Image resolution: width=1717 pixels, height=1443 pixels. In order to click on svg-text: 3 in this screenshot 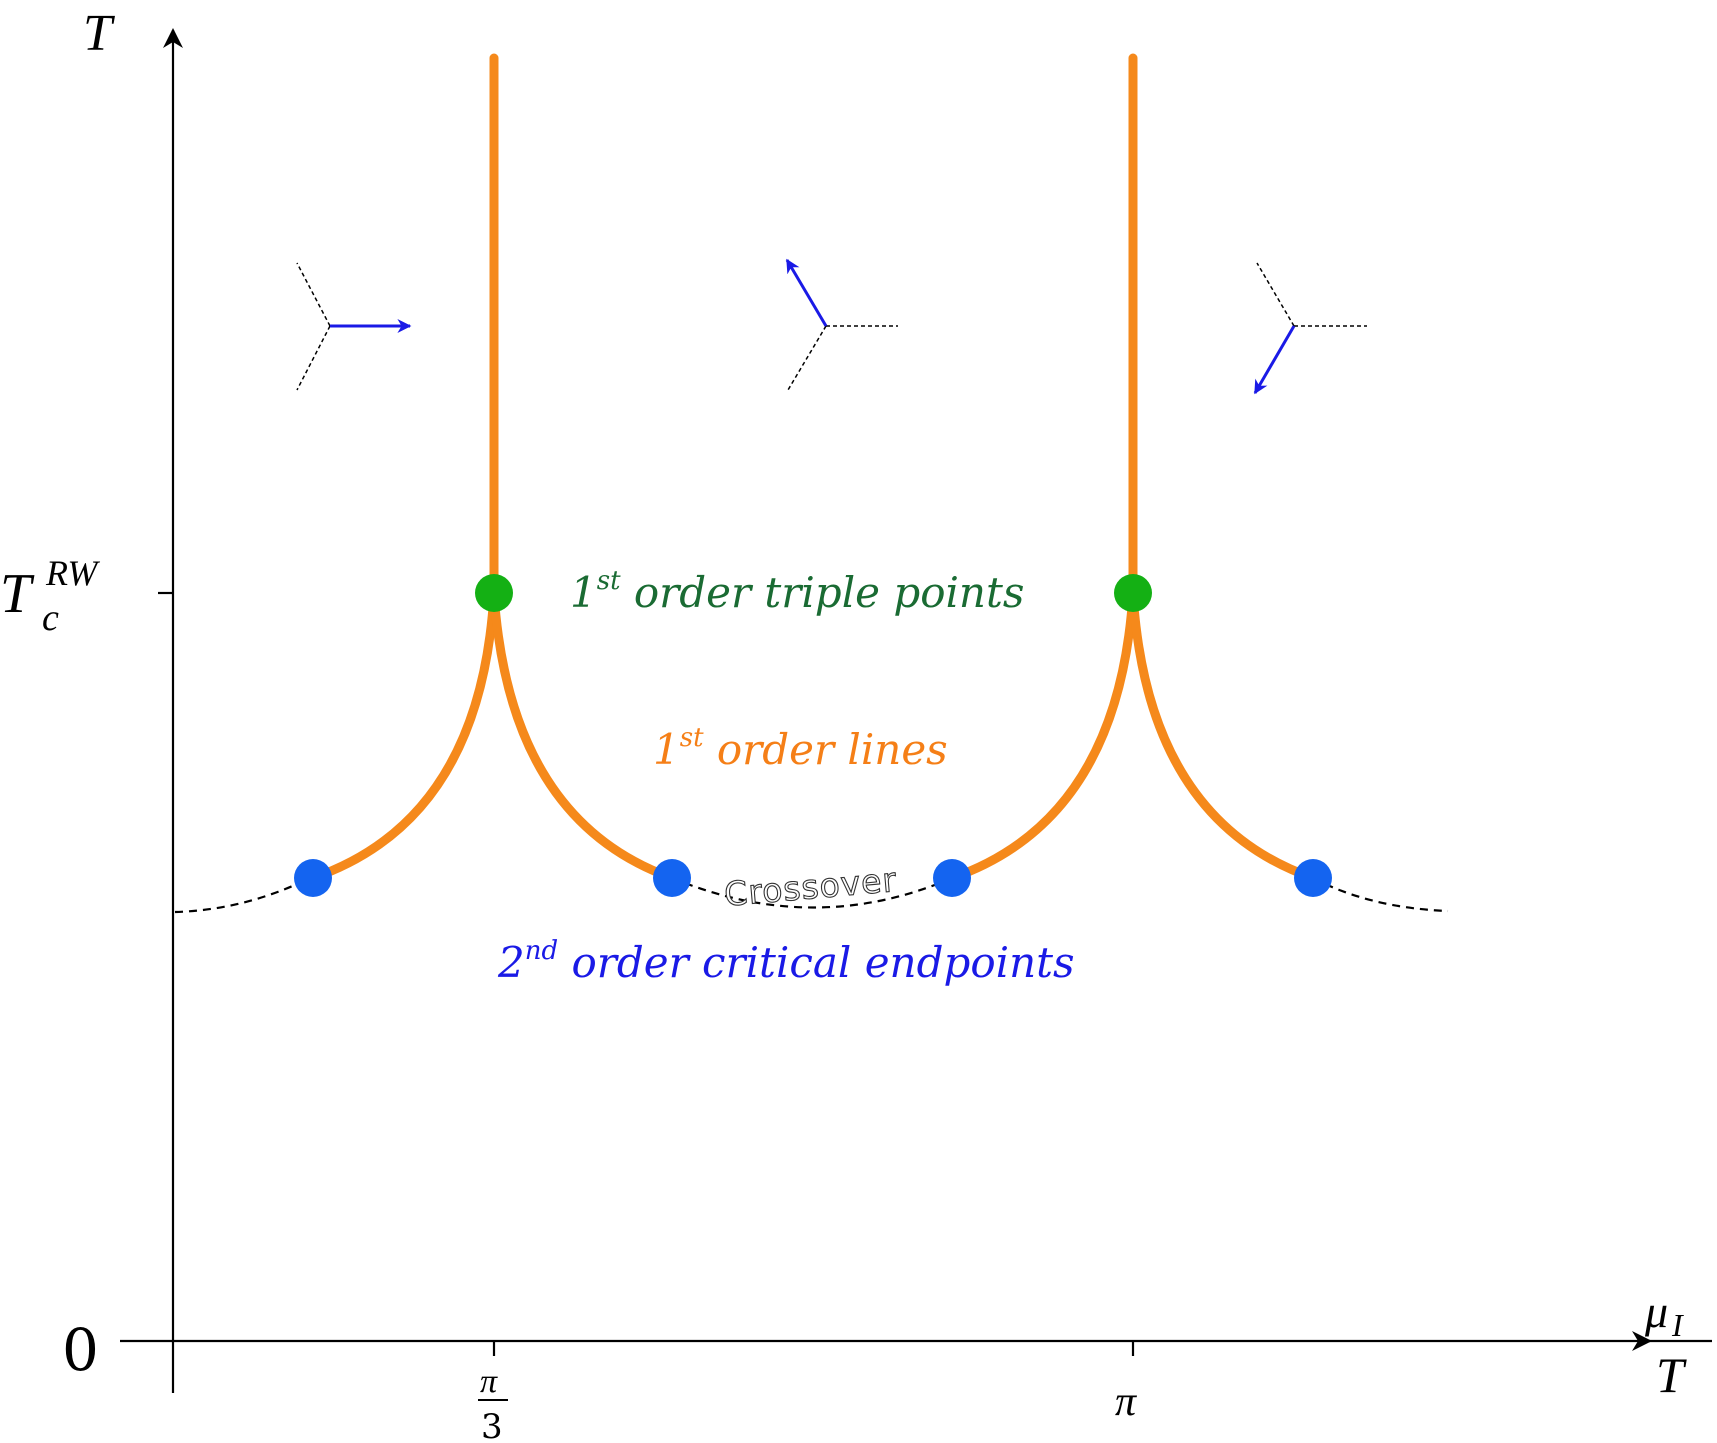, I will do `click(492, 1425)`.